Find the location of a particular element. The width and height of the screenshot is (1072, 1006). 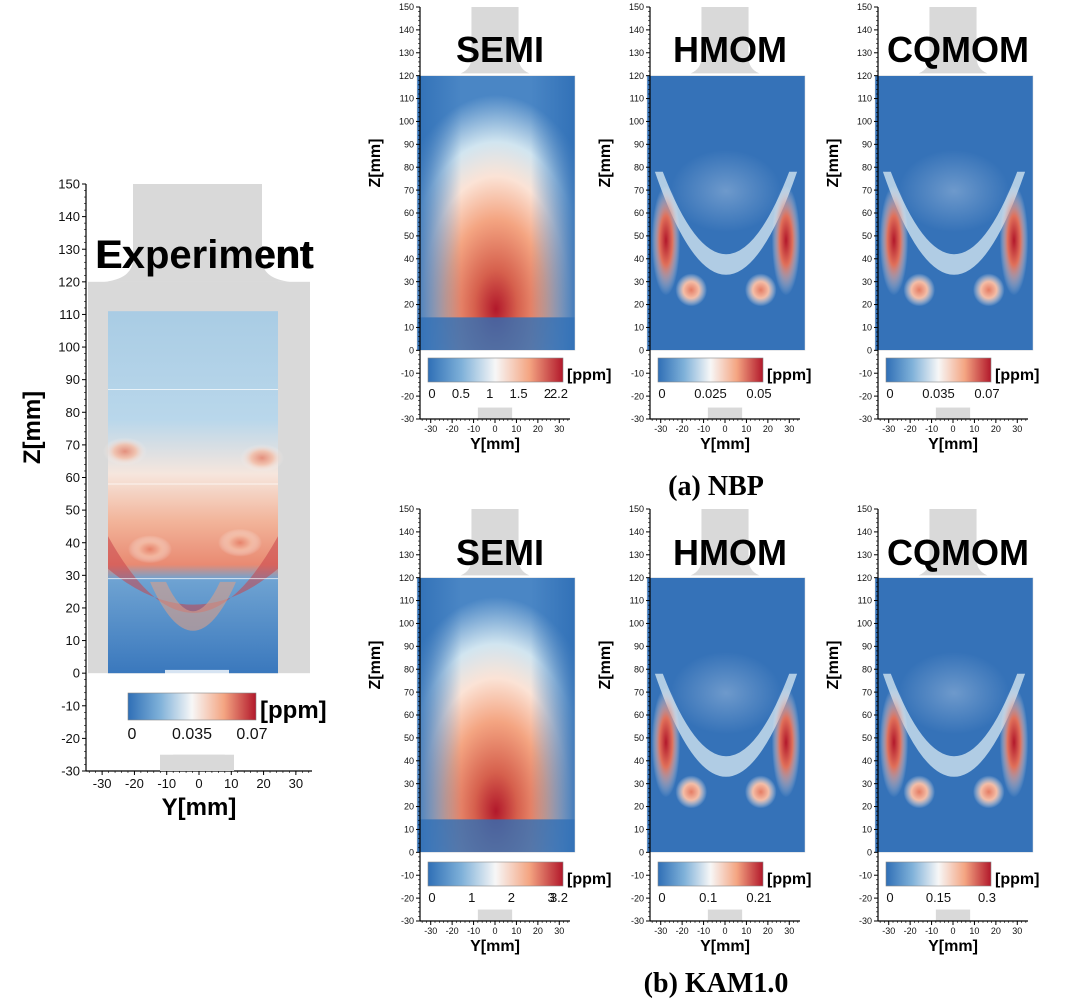

outlet-gap is located at coordinates (197, 672).